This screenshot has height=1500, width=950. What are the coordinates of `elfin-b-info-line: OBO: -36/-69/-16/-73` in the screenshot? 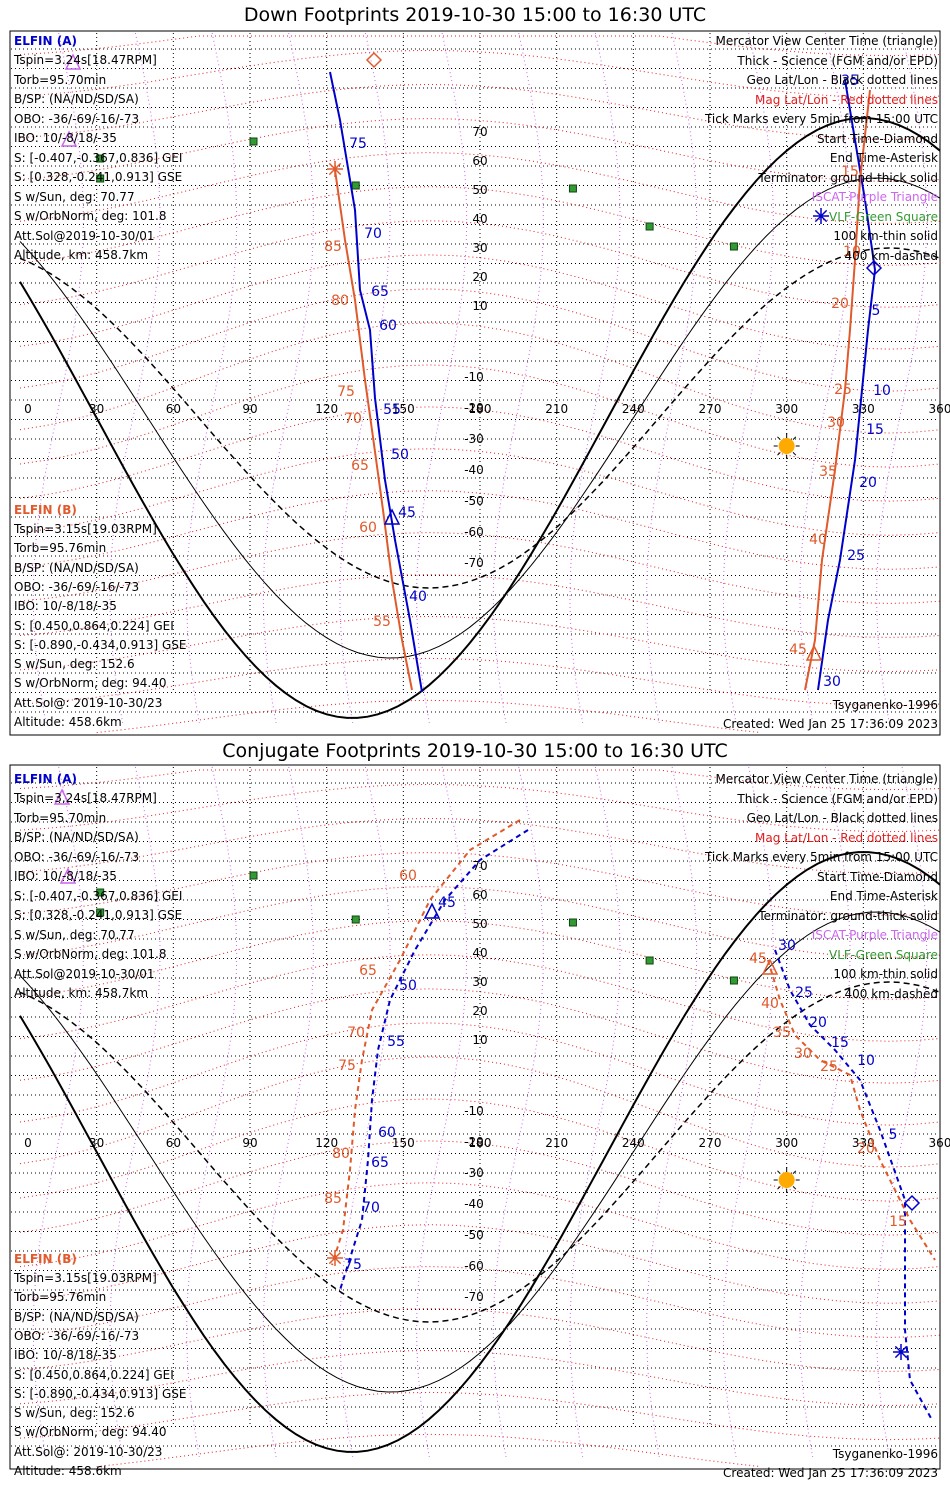 It's located at (77, 586).